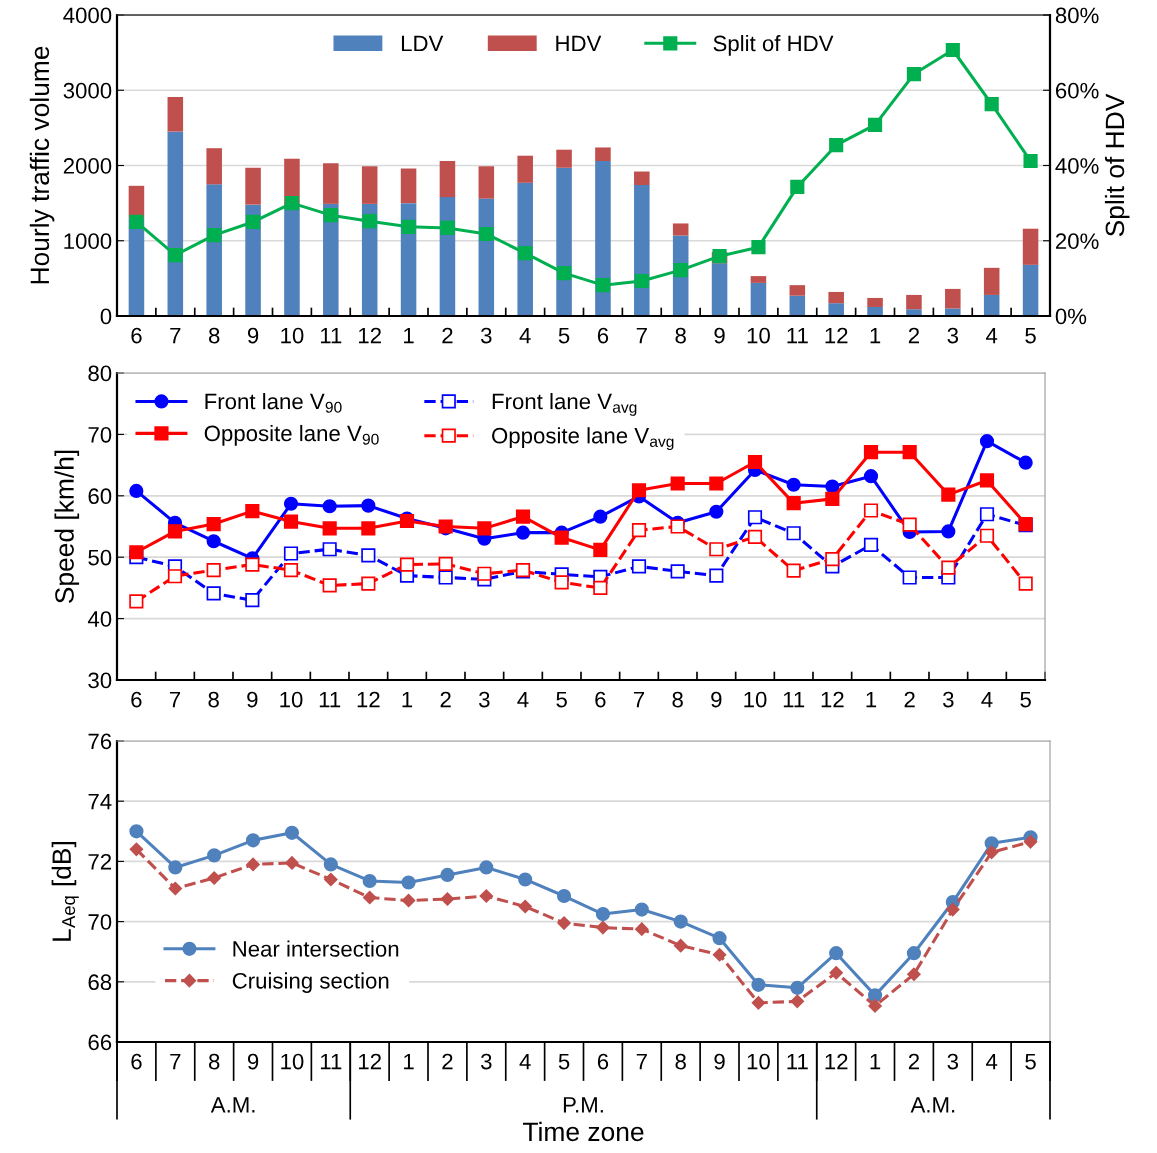  Describe the element at coordinates (316, 948) in the screenshot. I see `legend-label: Near intersection` at that location.